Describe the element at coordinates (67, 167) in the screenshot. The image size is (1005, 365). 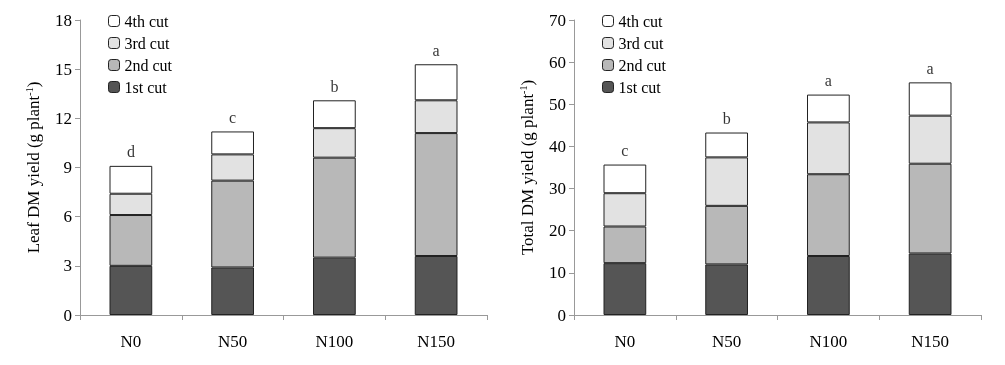
I see `y-tick-label: 9` at that location.